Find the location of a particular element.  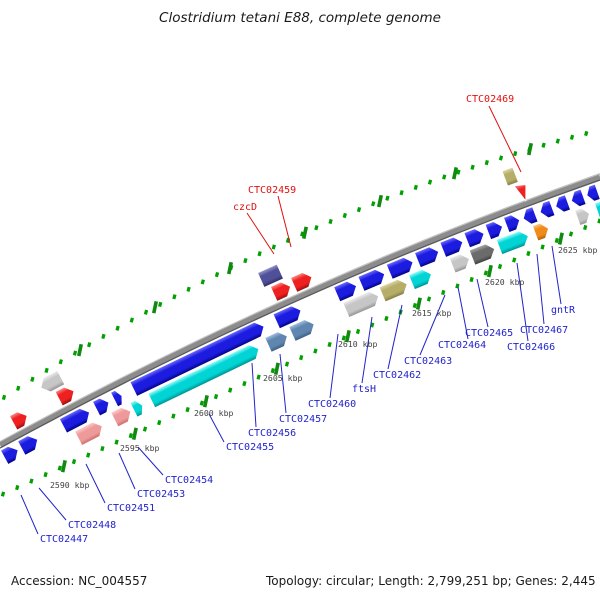

gene-label-CTC02457: CTC02457 is located at coordinates (303, 419).